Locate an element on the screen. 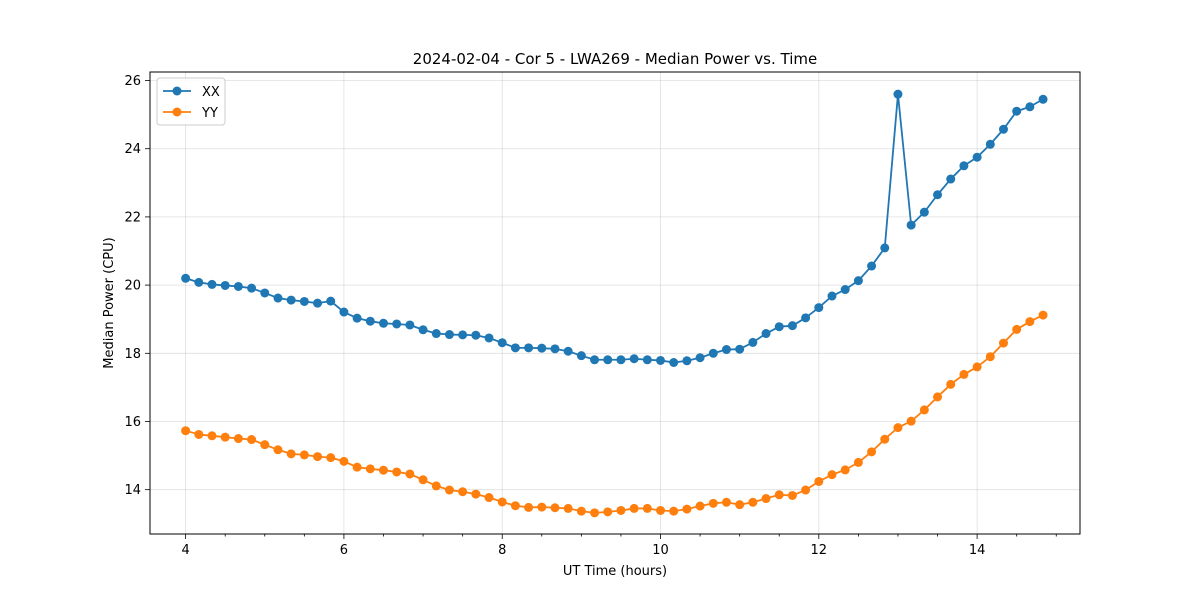  x-tick-label: 12 is located at coordinates (819, 550).